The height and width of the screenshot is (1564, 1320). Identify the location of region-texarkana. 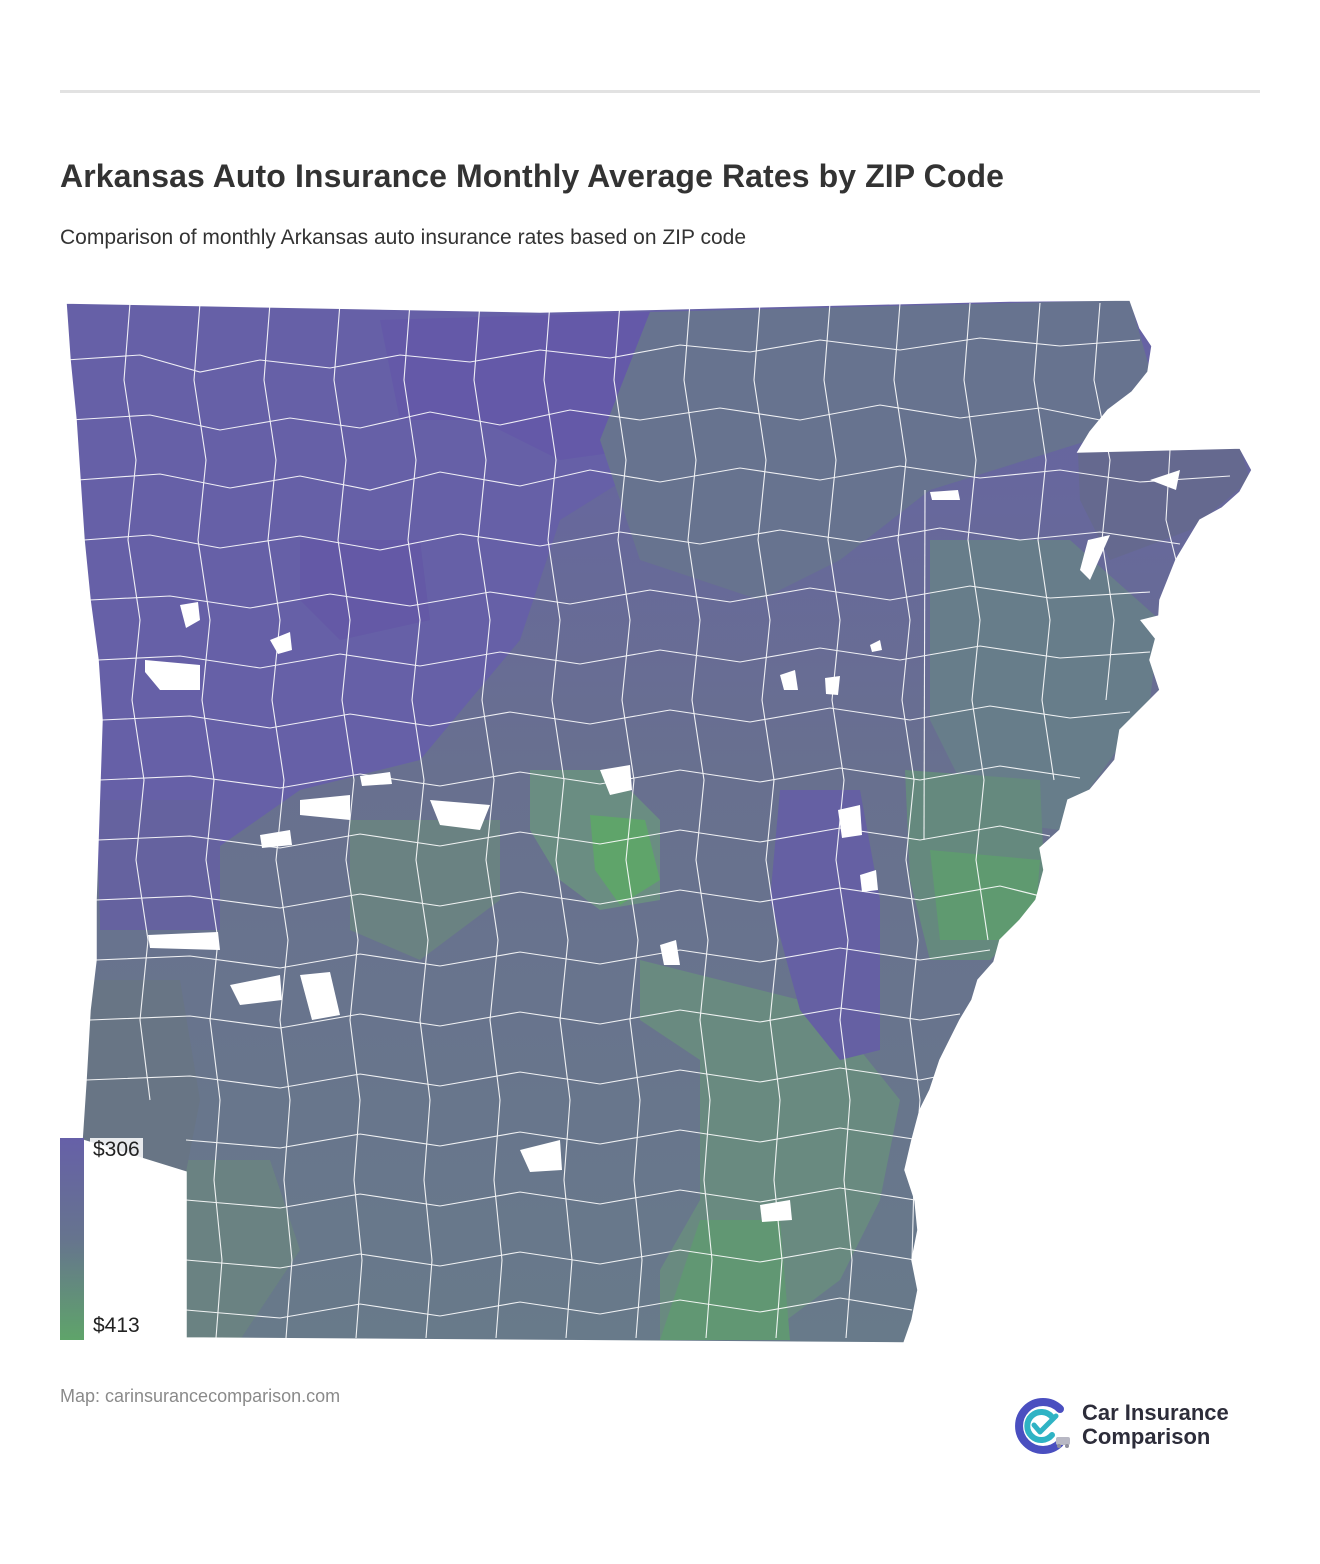
(140, 1076).